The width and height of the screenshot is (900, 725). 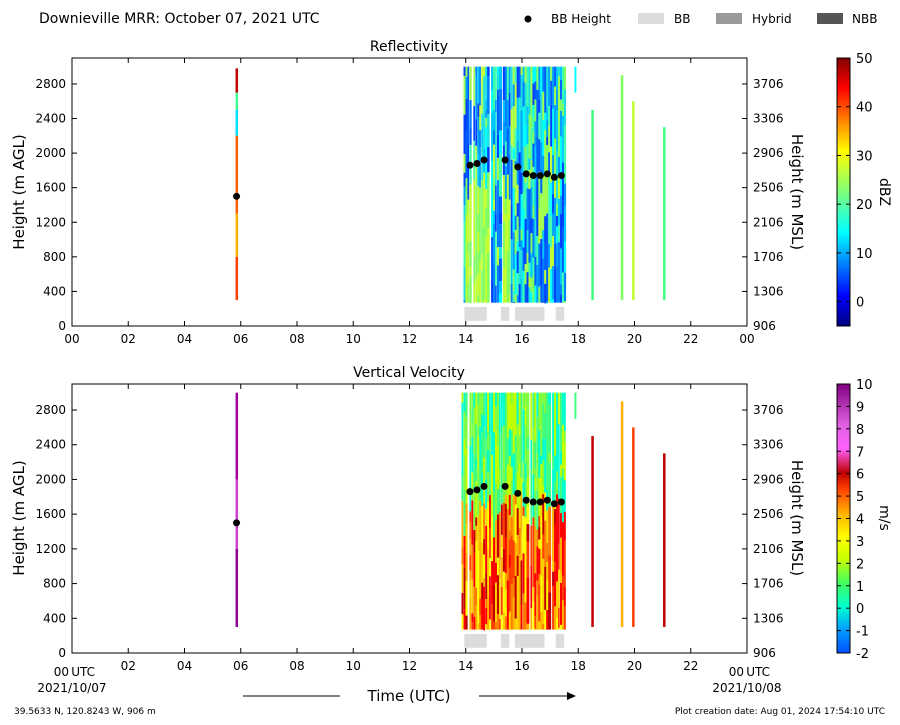 I want to click on station-location: 39.5633 N, 120.8243 W, 906 m, so click(x=85, y=712).